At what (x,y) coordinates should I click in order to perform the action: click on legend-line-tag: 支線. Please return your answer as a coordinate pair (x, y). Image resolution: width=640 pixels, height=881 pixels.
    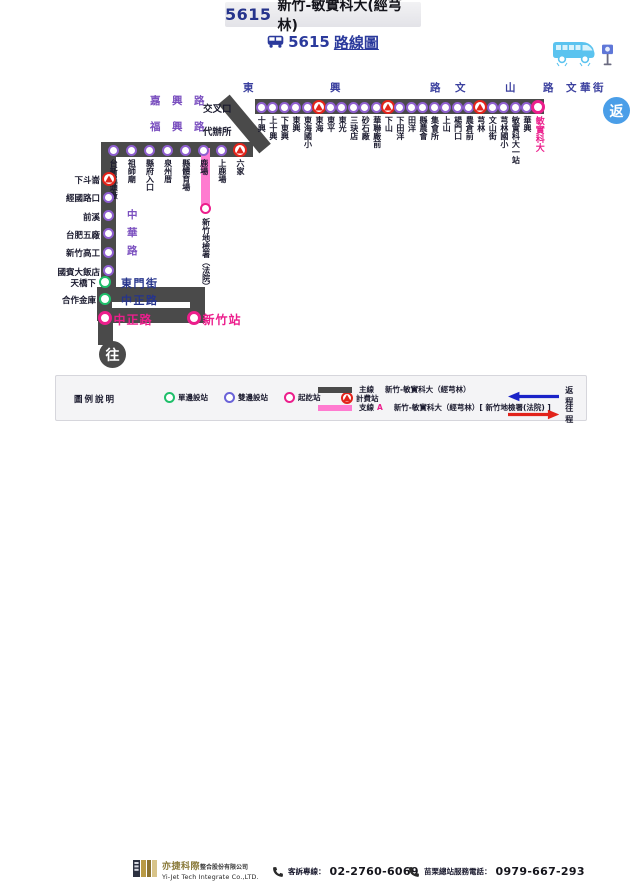
    Looking at the image, I should click on (366, 407).